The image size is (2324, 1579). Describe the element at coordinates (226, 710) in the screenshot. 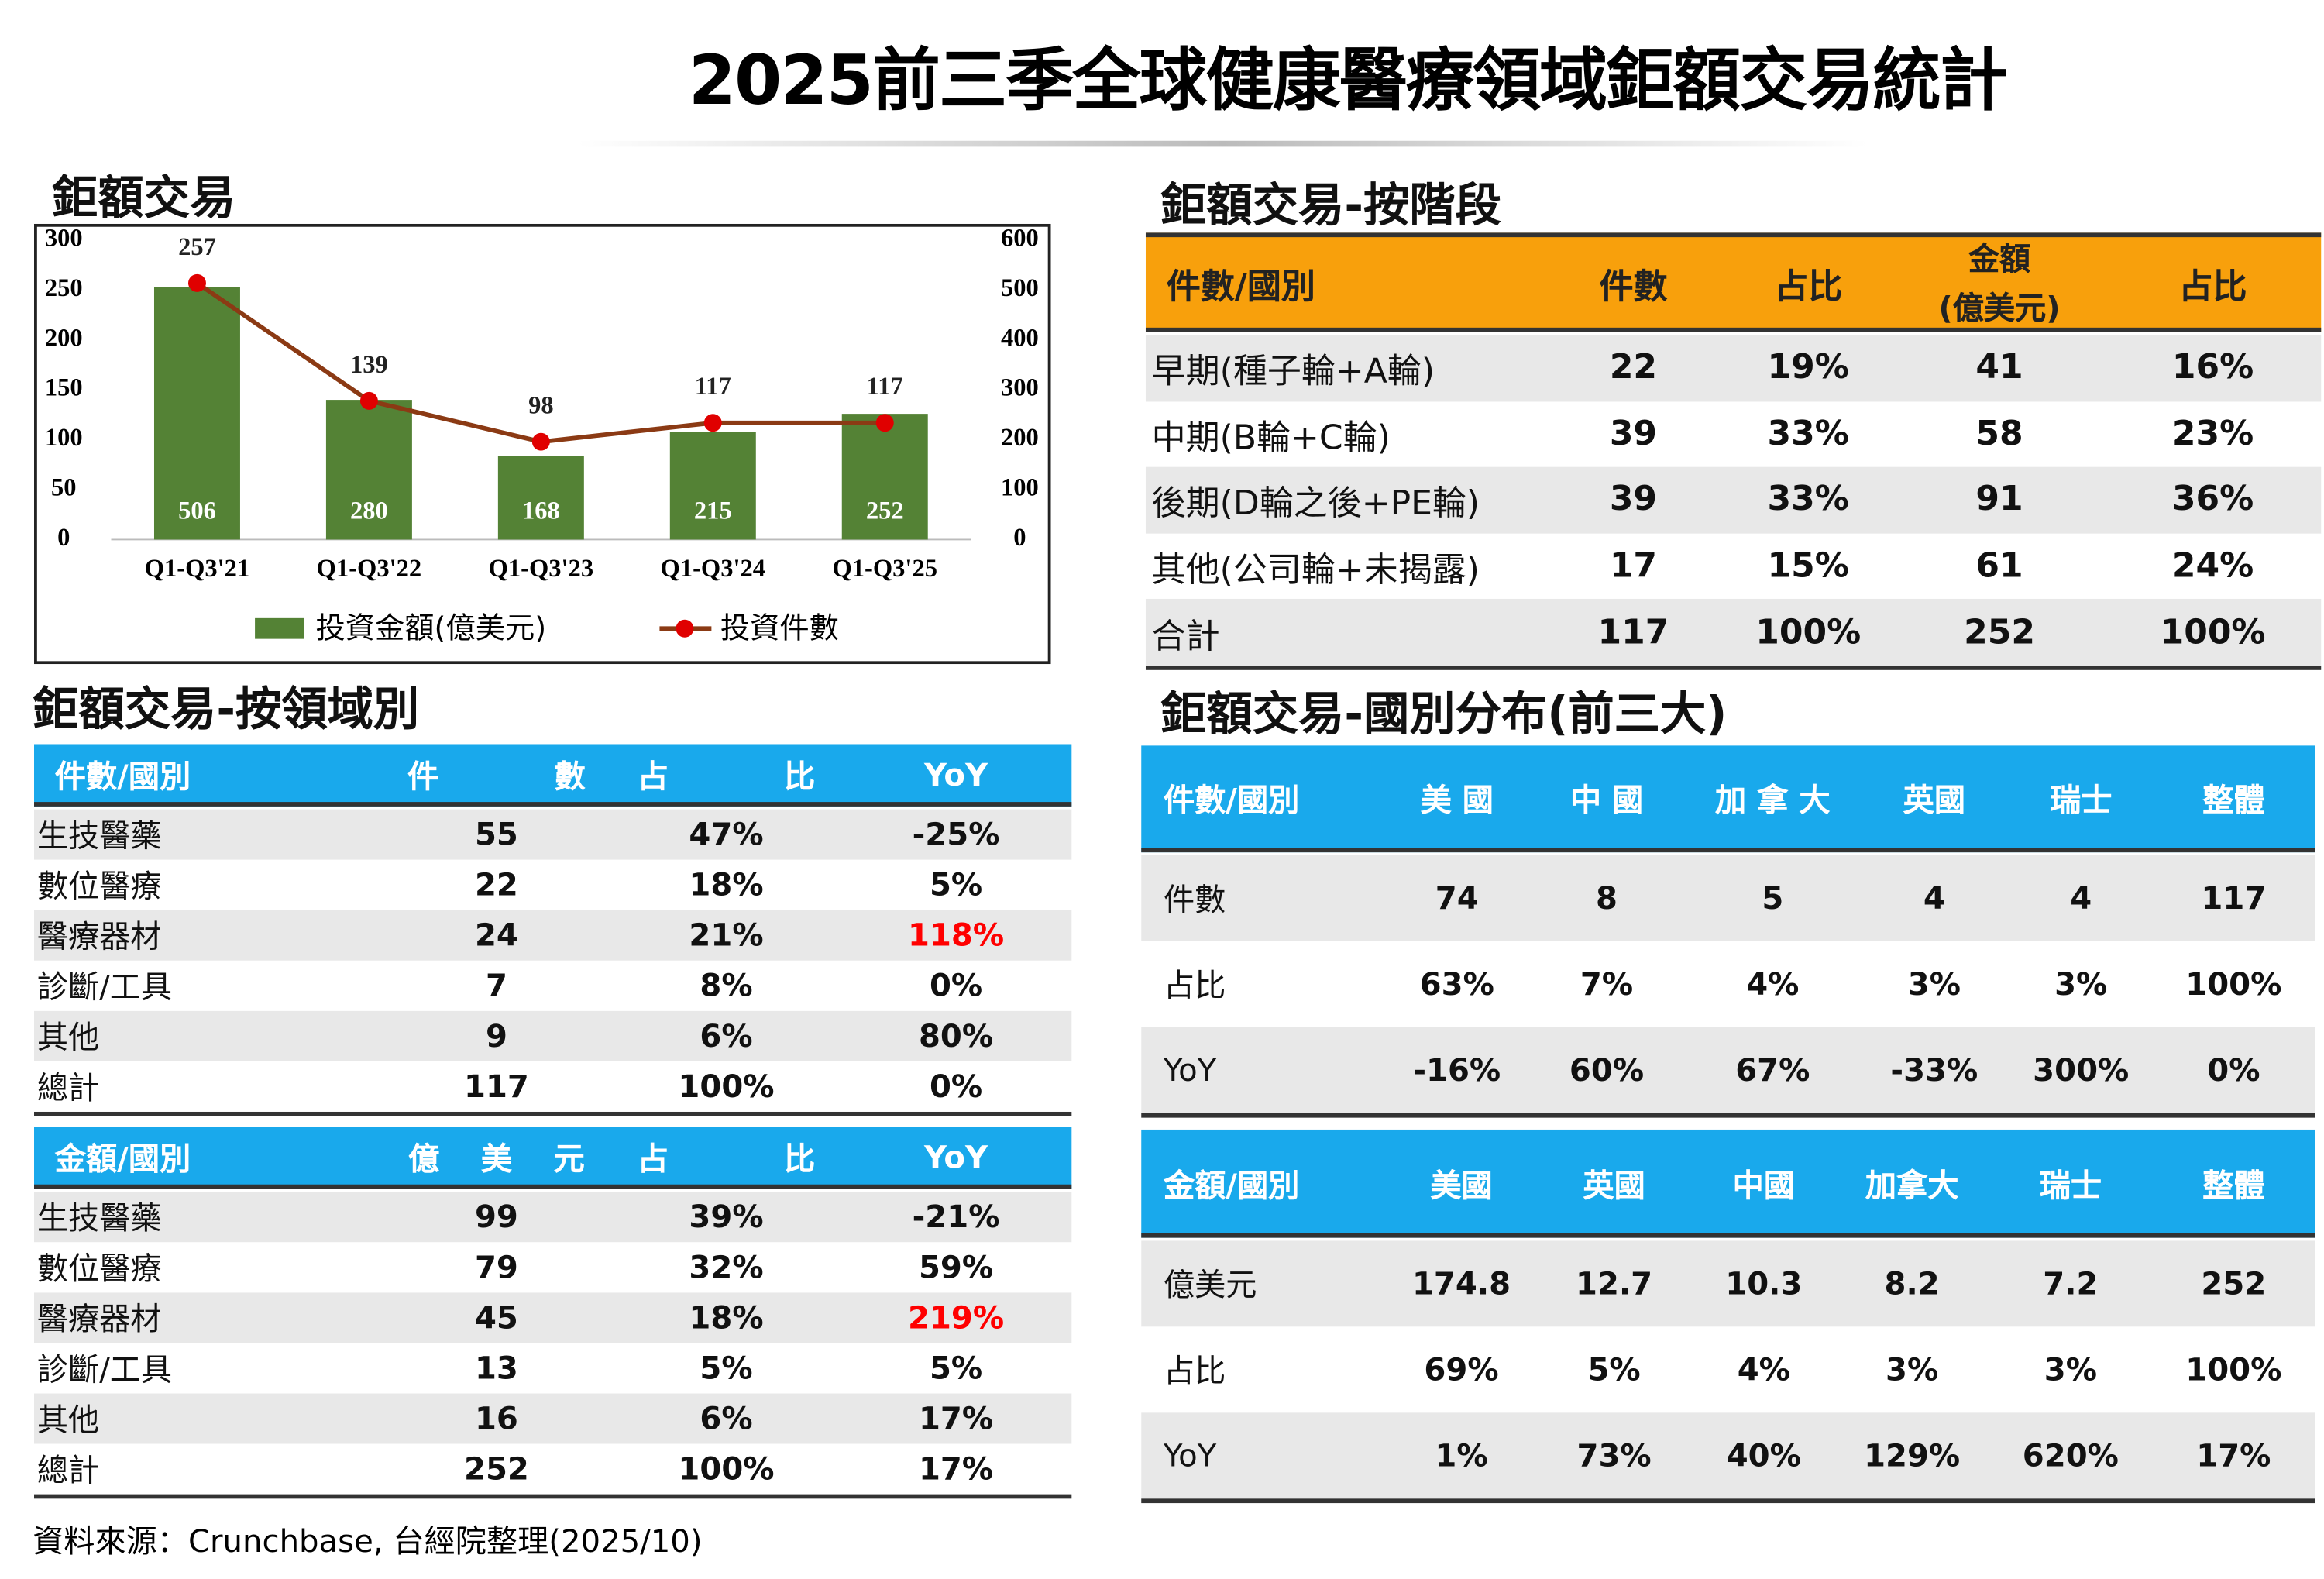

I see `sector-title: 鉅額交易-按領域別` at that location.